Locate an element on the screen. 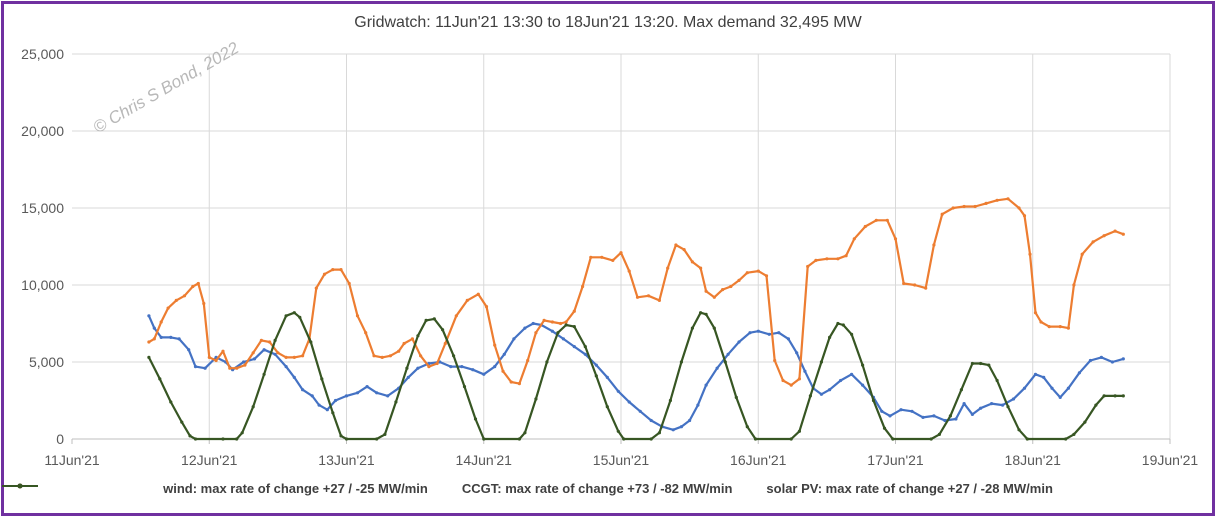 The height and width of the screenshot is (517, 1216). x-tick-label: 14Jun'21 is located at coordinates (484, 460).